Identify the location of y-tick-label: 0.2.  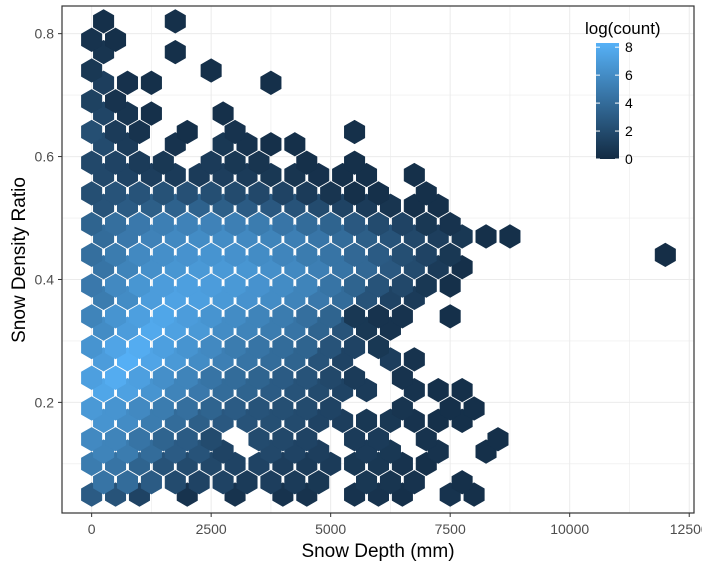
(45, 402).